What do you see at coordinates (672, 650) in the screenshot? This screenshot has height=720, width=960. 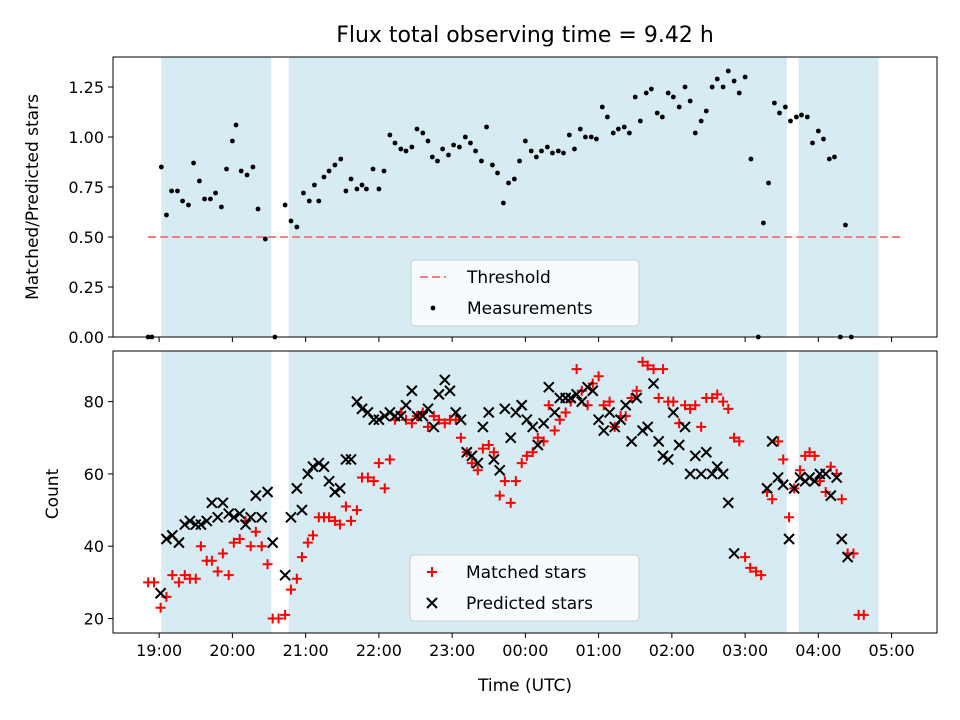 I see `x-tick-label: 02:00` at bounding box center [672, 650].